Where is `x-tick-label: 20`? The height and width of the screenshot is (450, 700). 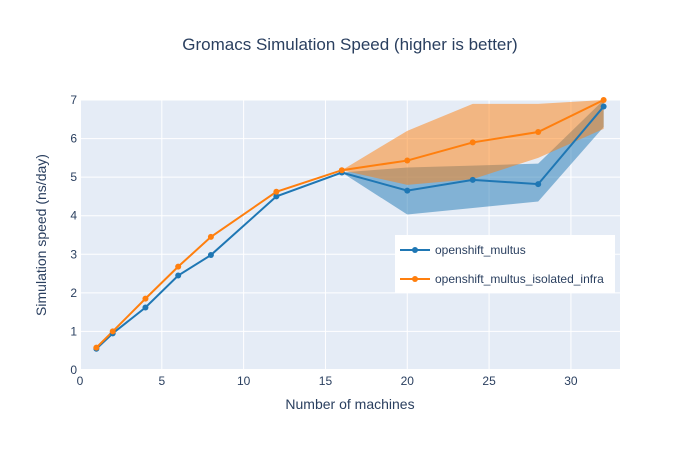
x-tick-label: 20 is located at coordinates (408, 381).